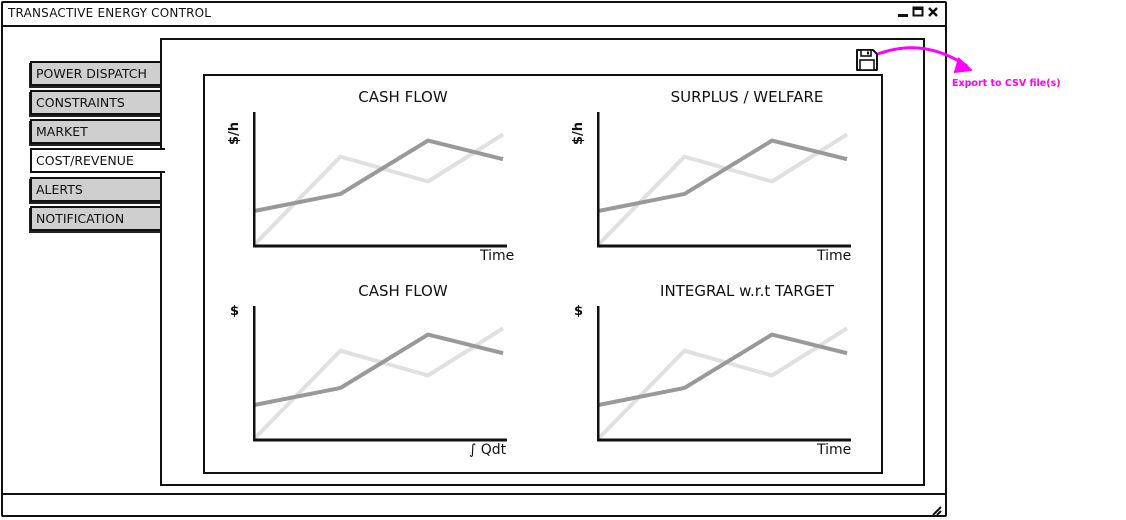 The width and height of the screenshot is (1126, 520). I want to click on resize-grip-icon, so click(936, 508).